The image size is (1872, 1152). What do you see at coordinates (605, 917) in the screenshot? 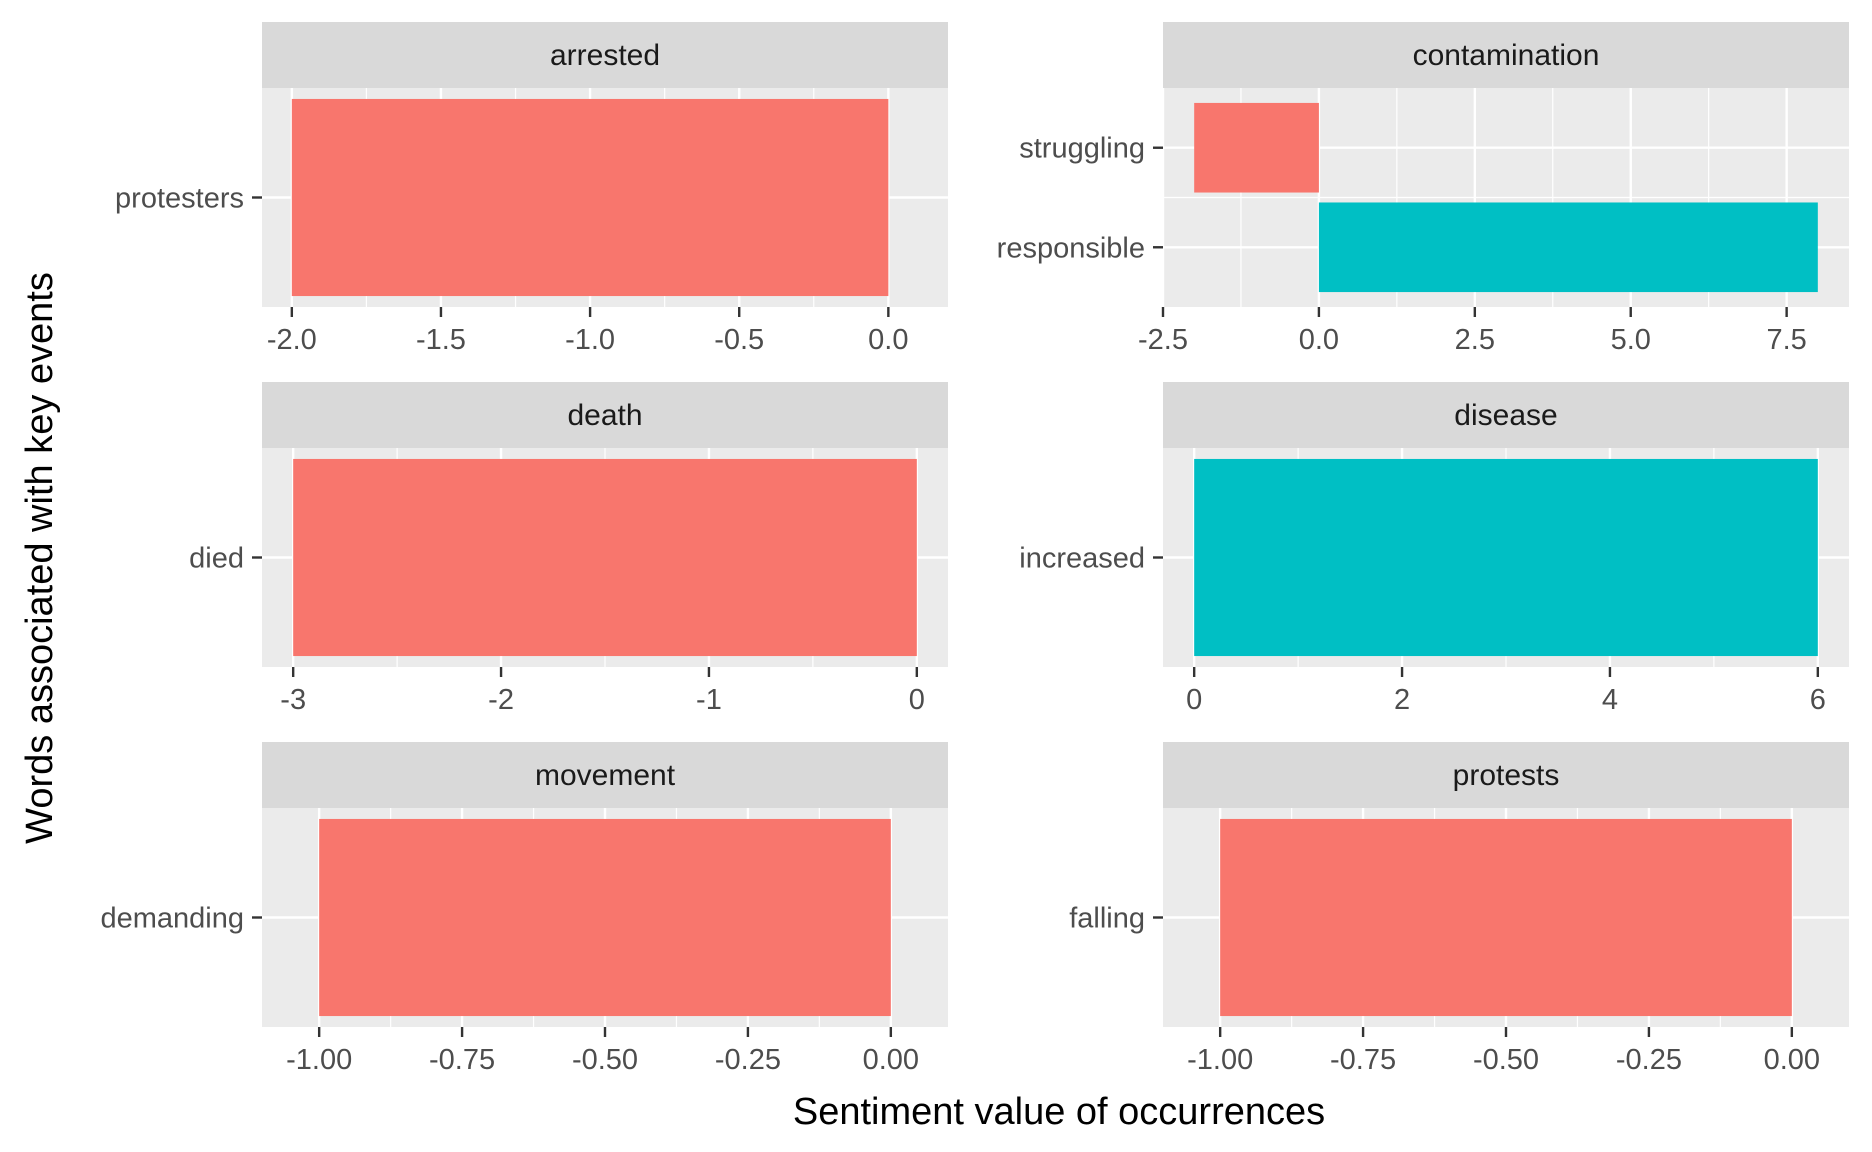
I see `bar-demanding` at bounding box center [605, 917].